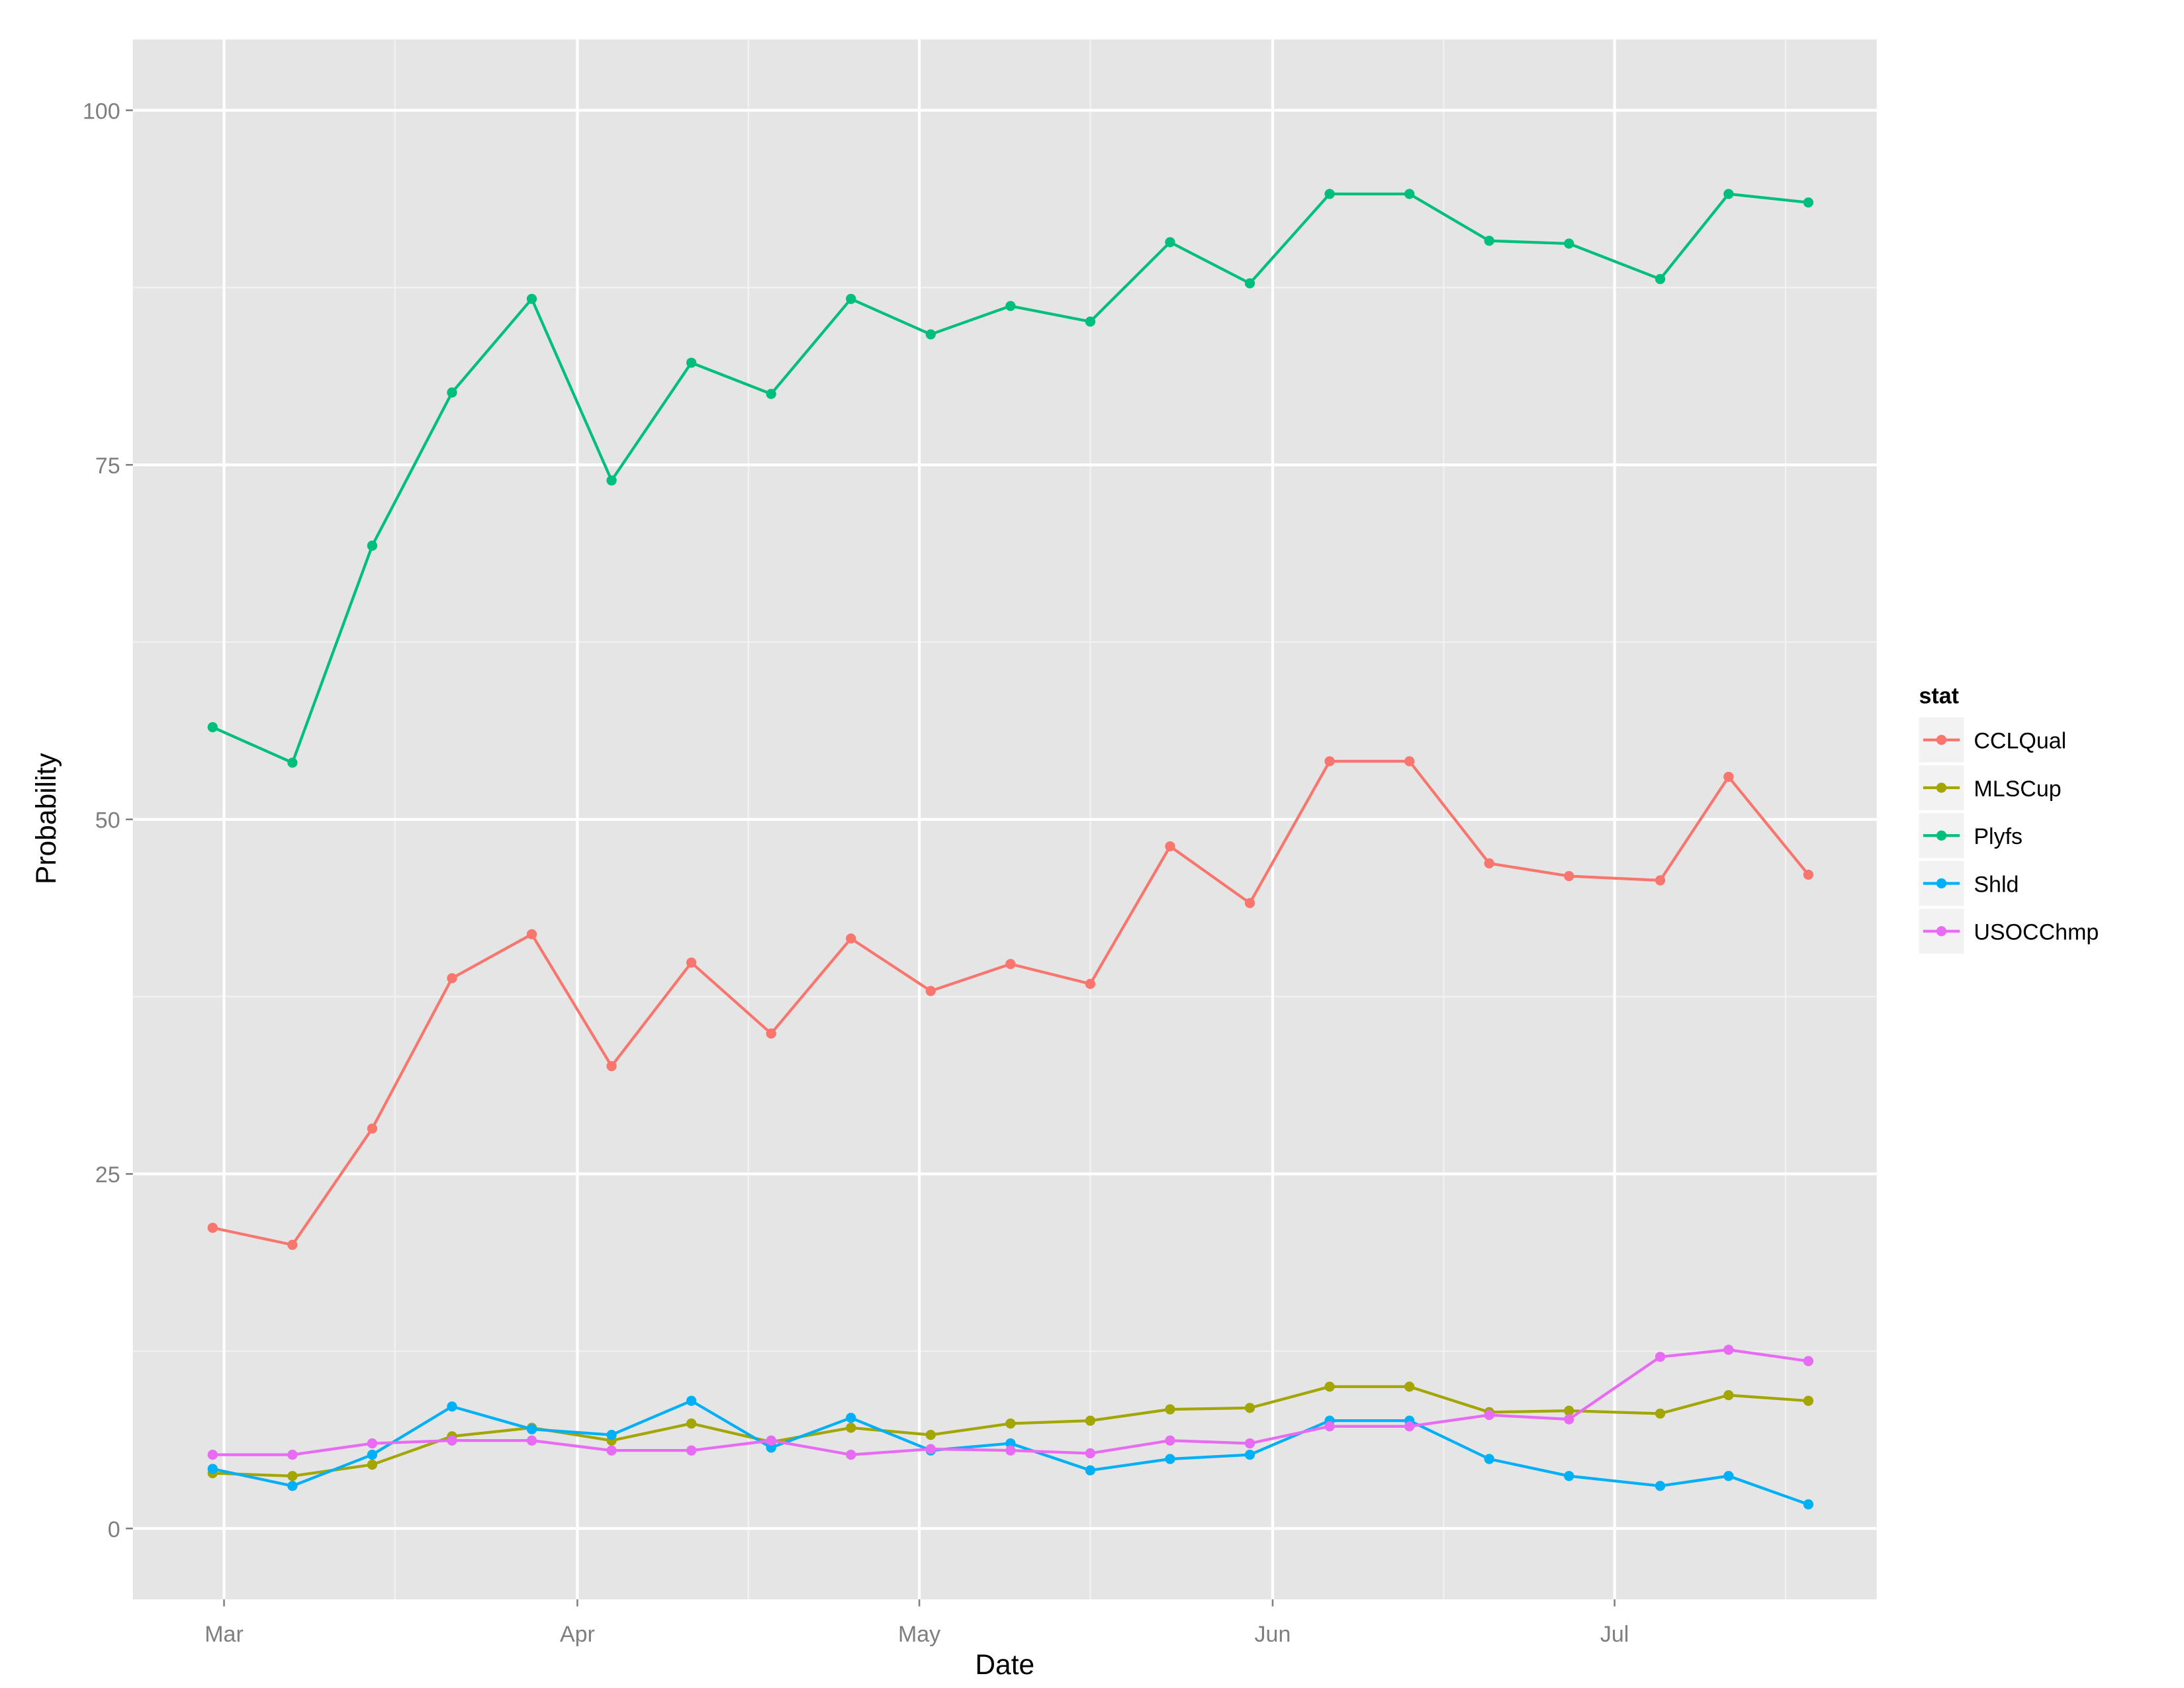  Describe the element at coordinates (2017, 789) in the screenshot. I see `legend-label: MLSCup` at that location.